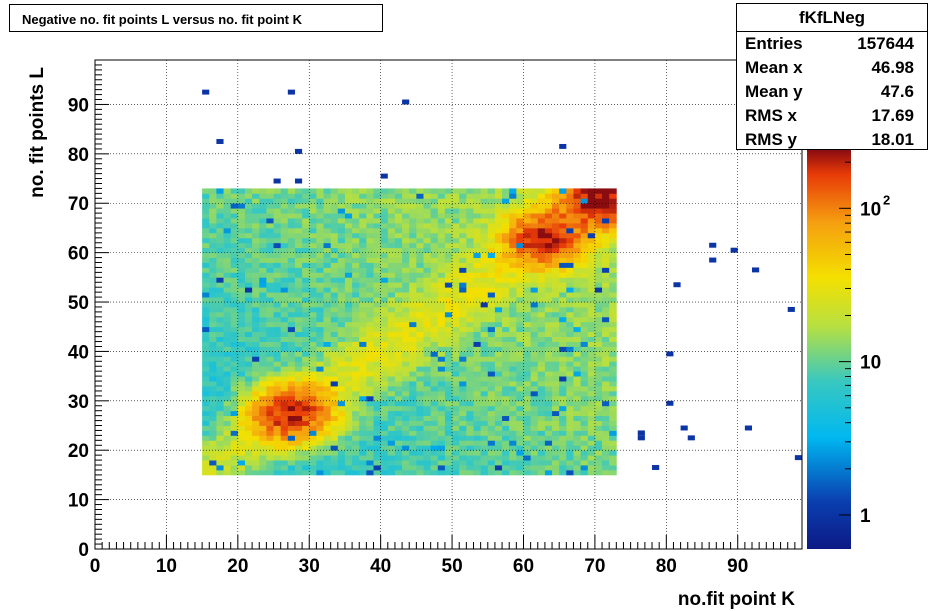 This screenshot has width=944, height=611. What do you see at coordinates (832, 116) in the screenshot?
I see `stats-row-rms-x: RMS x 17.69` at bounding box center [832, 116].